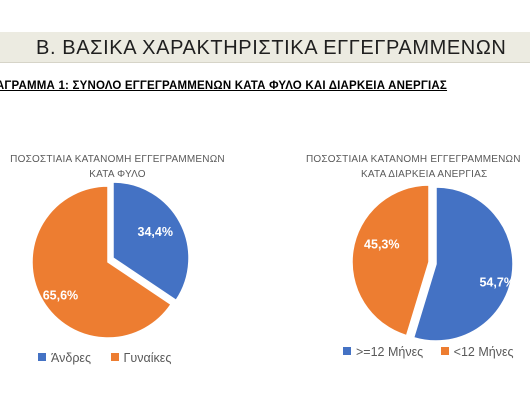 The image size is (530, 419). What do you see at coordinates (496, 282) in the screenshot?
I see `pie-label-12-plus-months: 54,7%` at bounding box center [496, 282].